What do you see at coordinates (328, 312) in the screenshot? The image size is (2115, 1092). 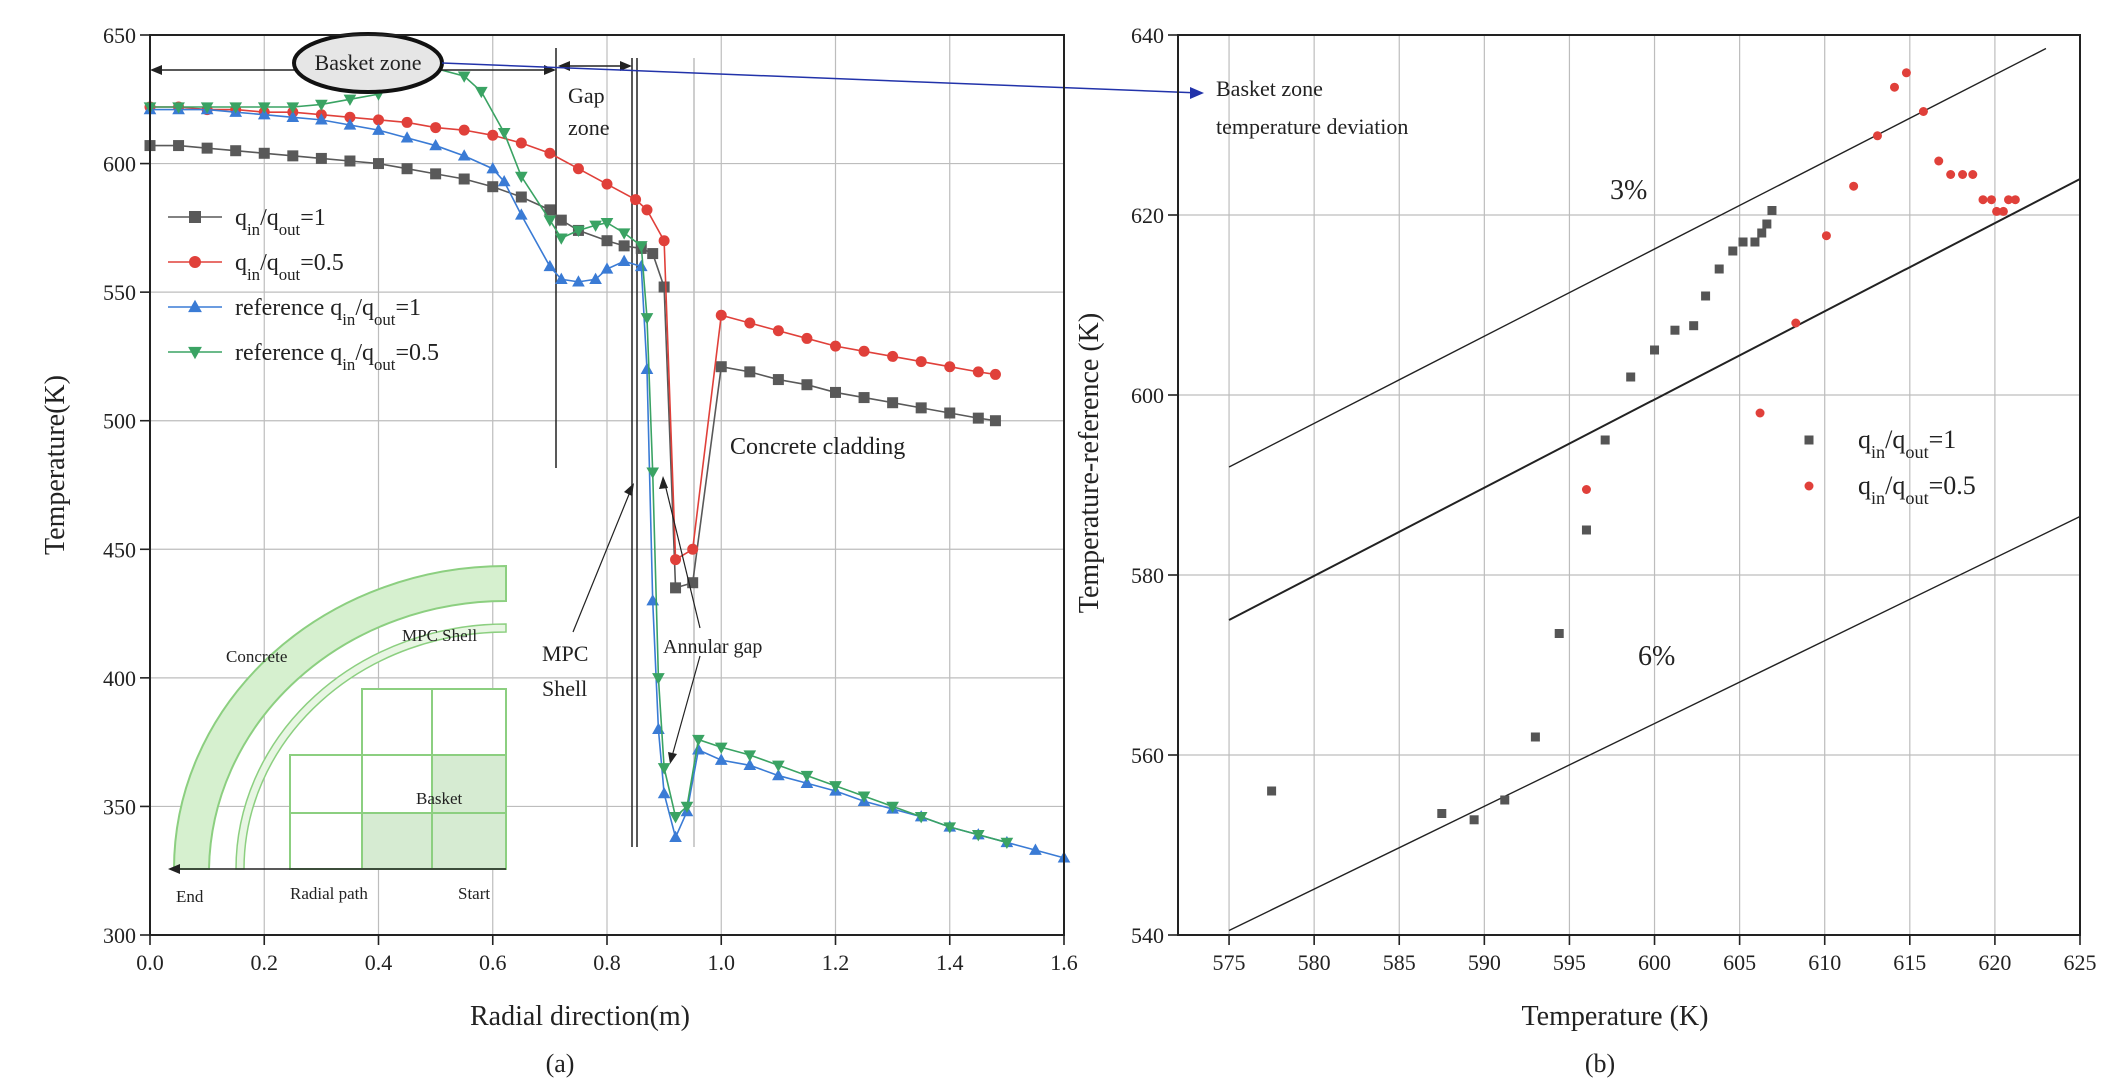 I see `legend-label: reference qin/qout=1` at bounding box center [328, 312].